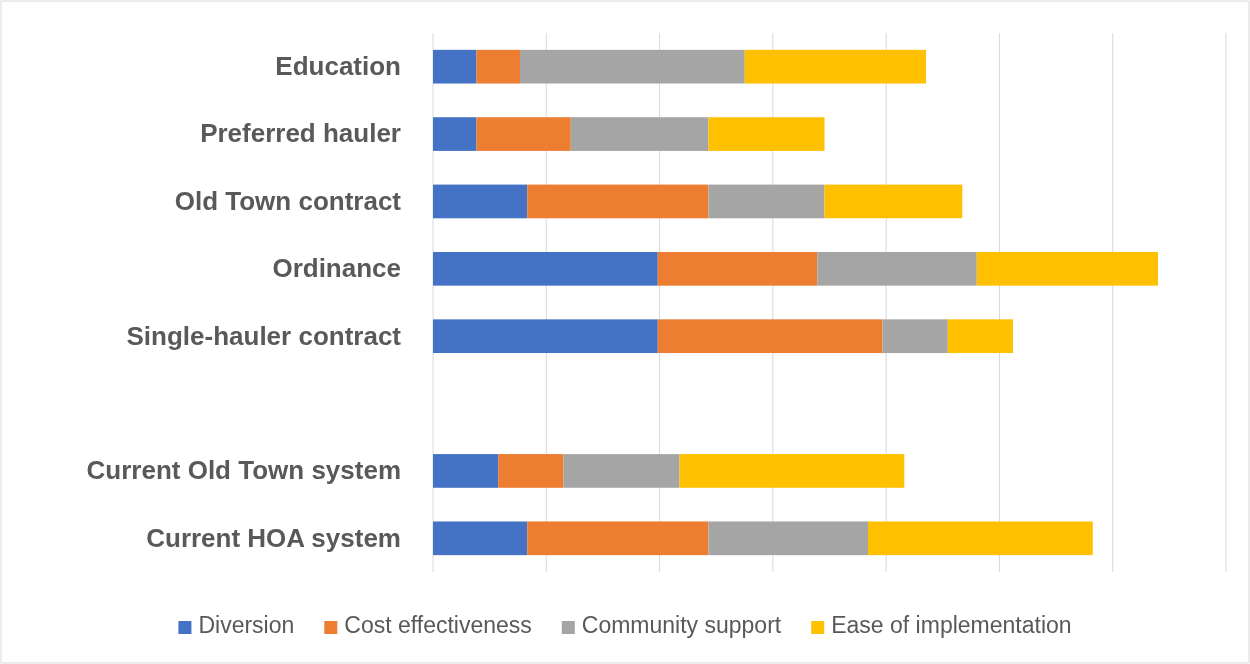 This screenshot has width=1250, height=664. Describe the element at coordinates (336, 268) in the screenshot. I see `y-tick-label: Ordinance` at that location.